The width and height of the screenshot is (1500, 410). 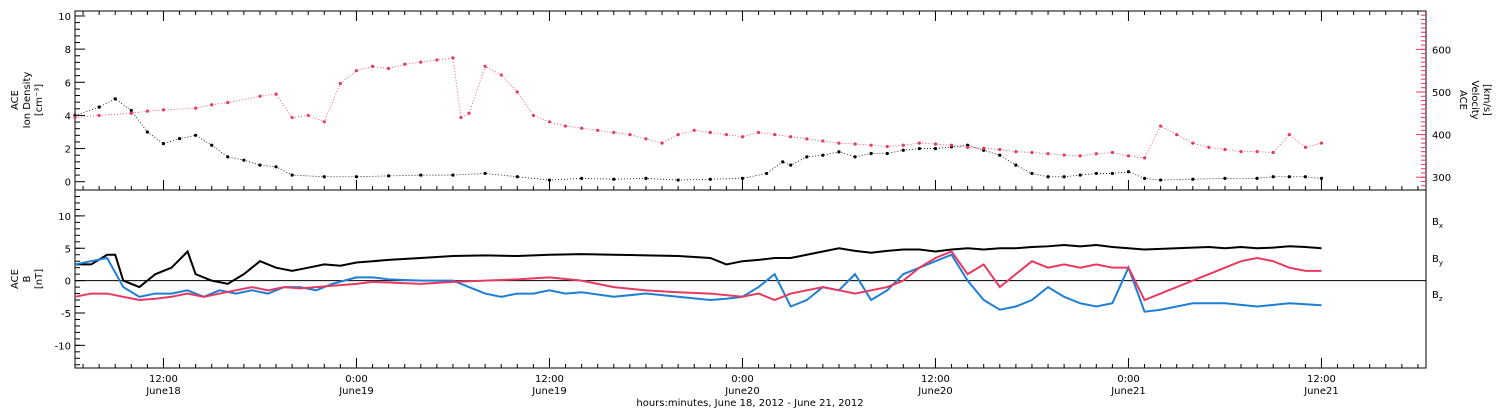 I want to click on bz-line, so click(x=698, y=276).